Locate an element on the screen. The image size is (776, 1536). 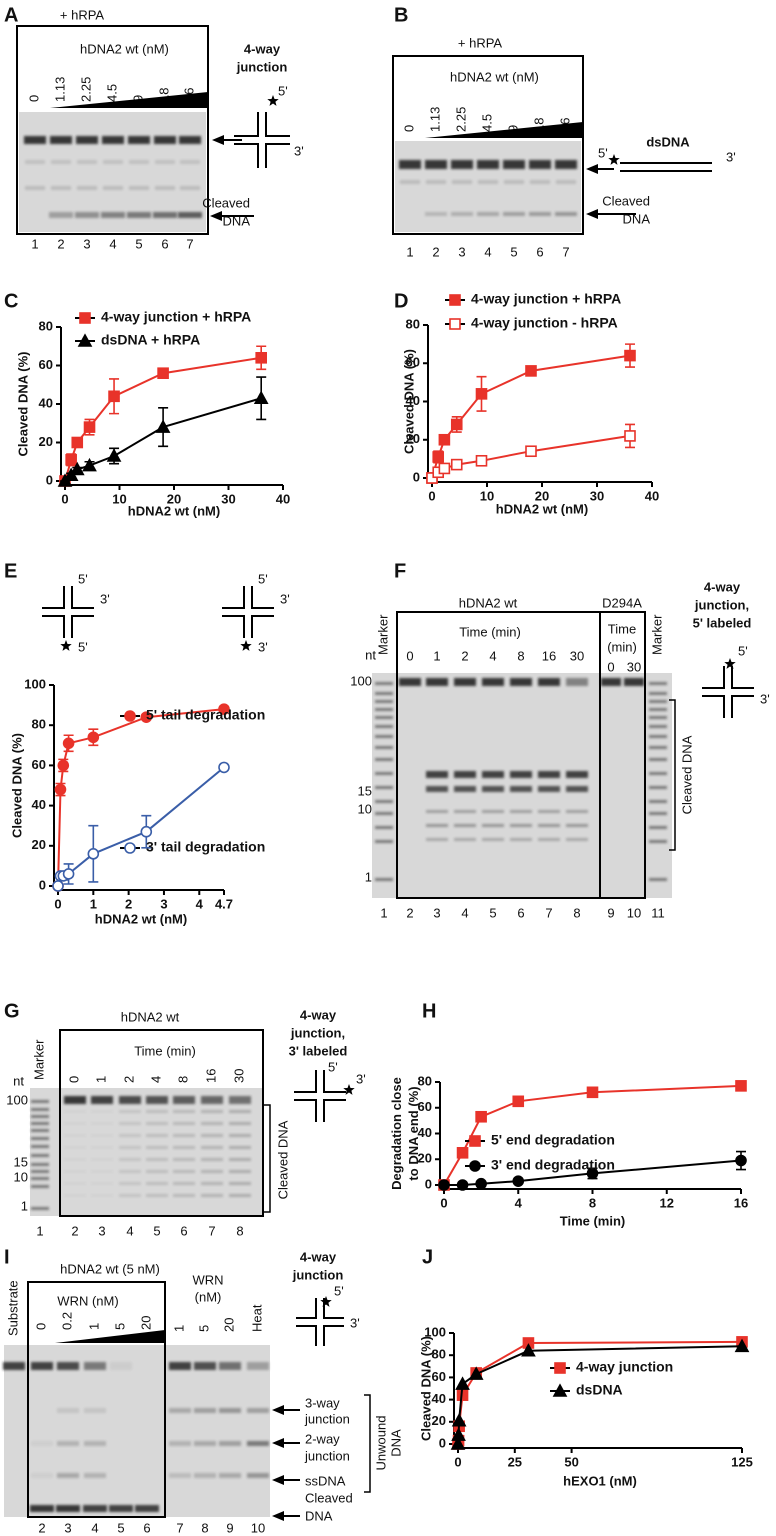
time: 16 is located at coordinates (549, 655).